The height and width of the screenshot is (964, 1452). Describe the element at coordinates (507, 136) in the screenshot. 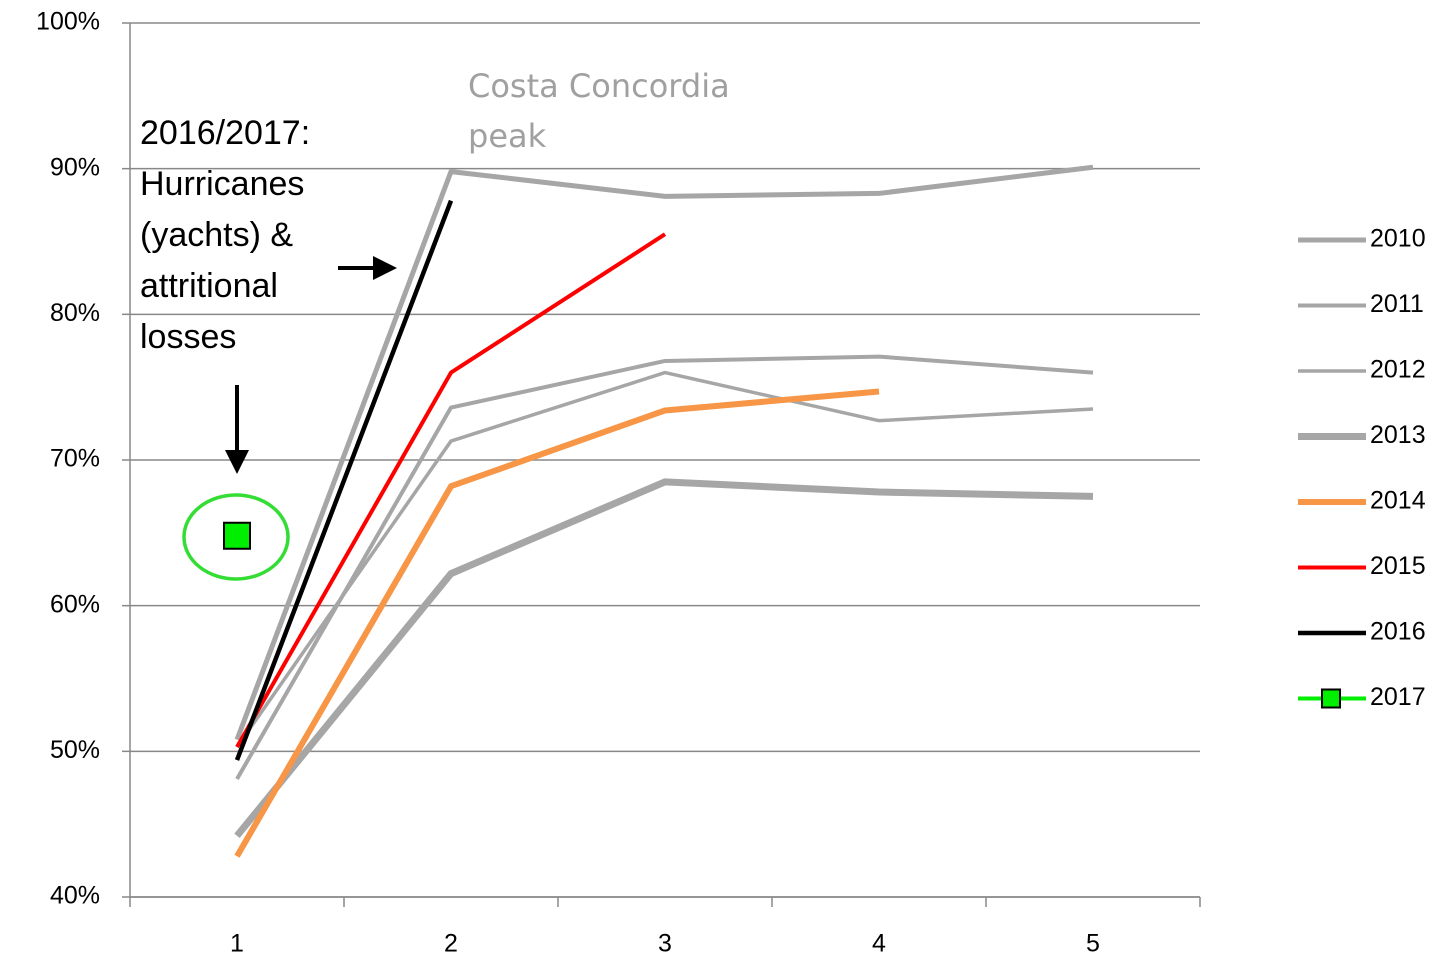

I see `annotation: peak` at that location.